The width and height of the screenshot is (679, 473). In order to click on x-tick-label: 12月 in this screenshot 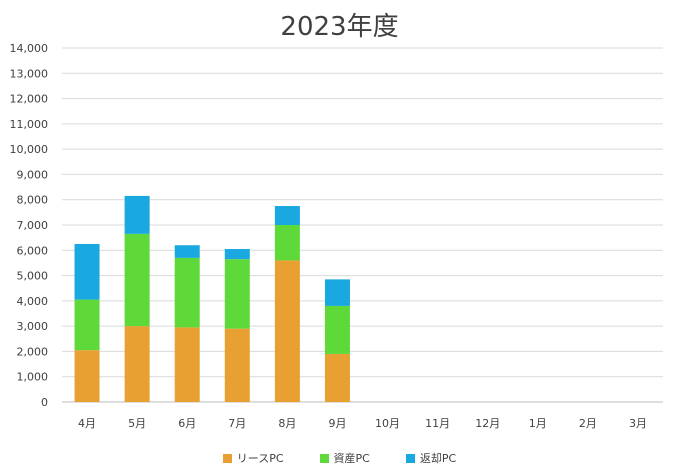, I will do `click(487, 423)`.